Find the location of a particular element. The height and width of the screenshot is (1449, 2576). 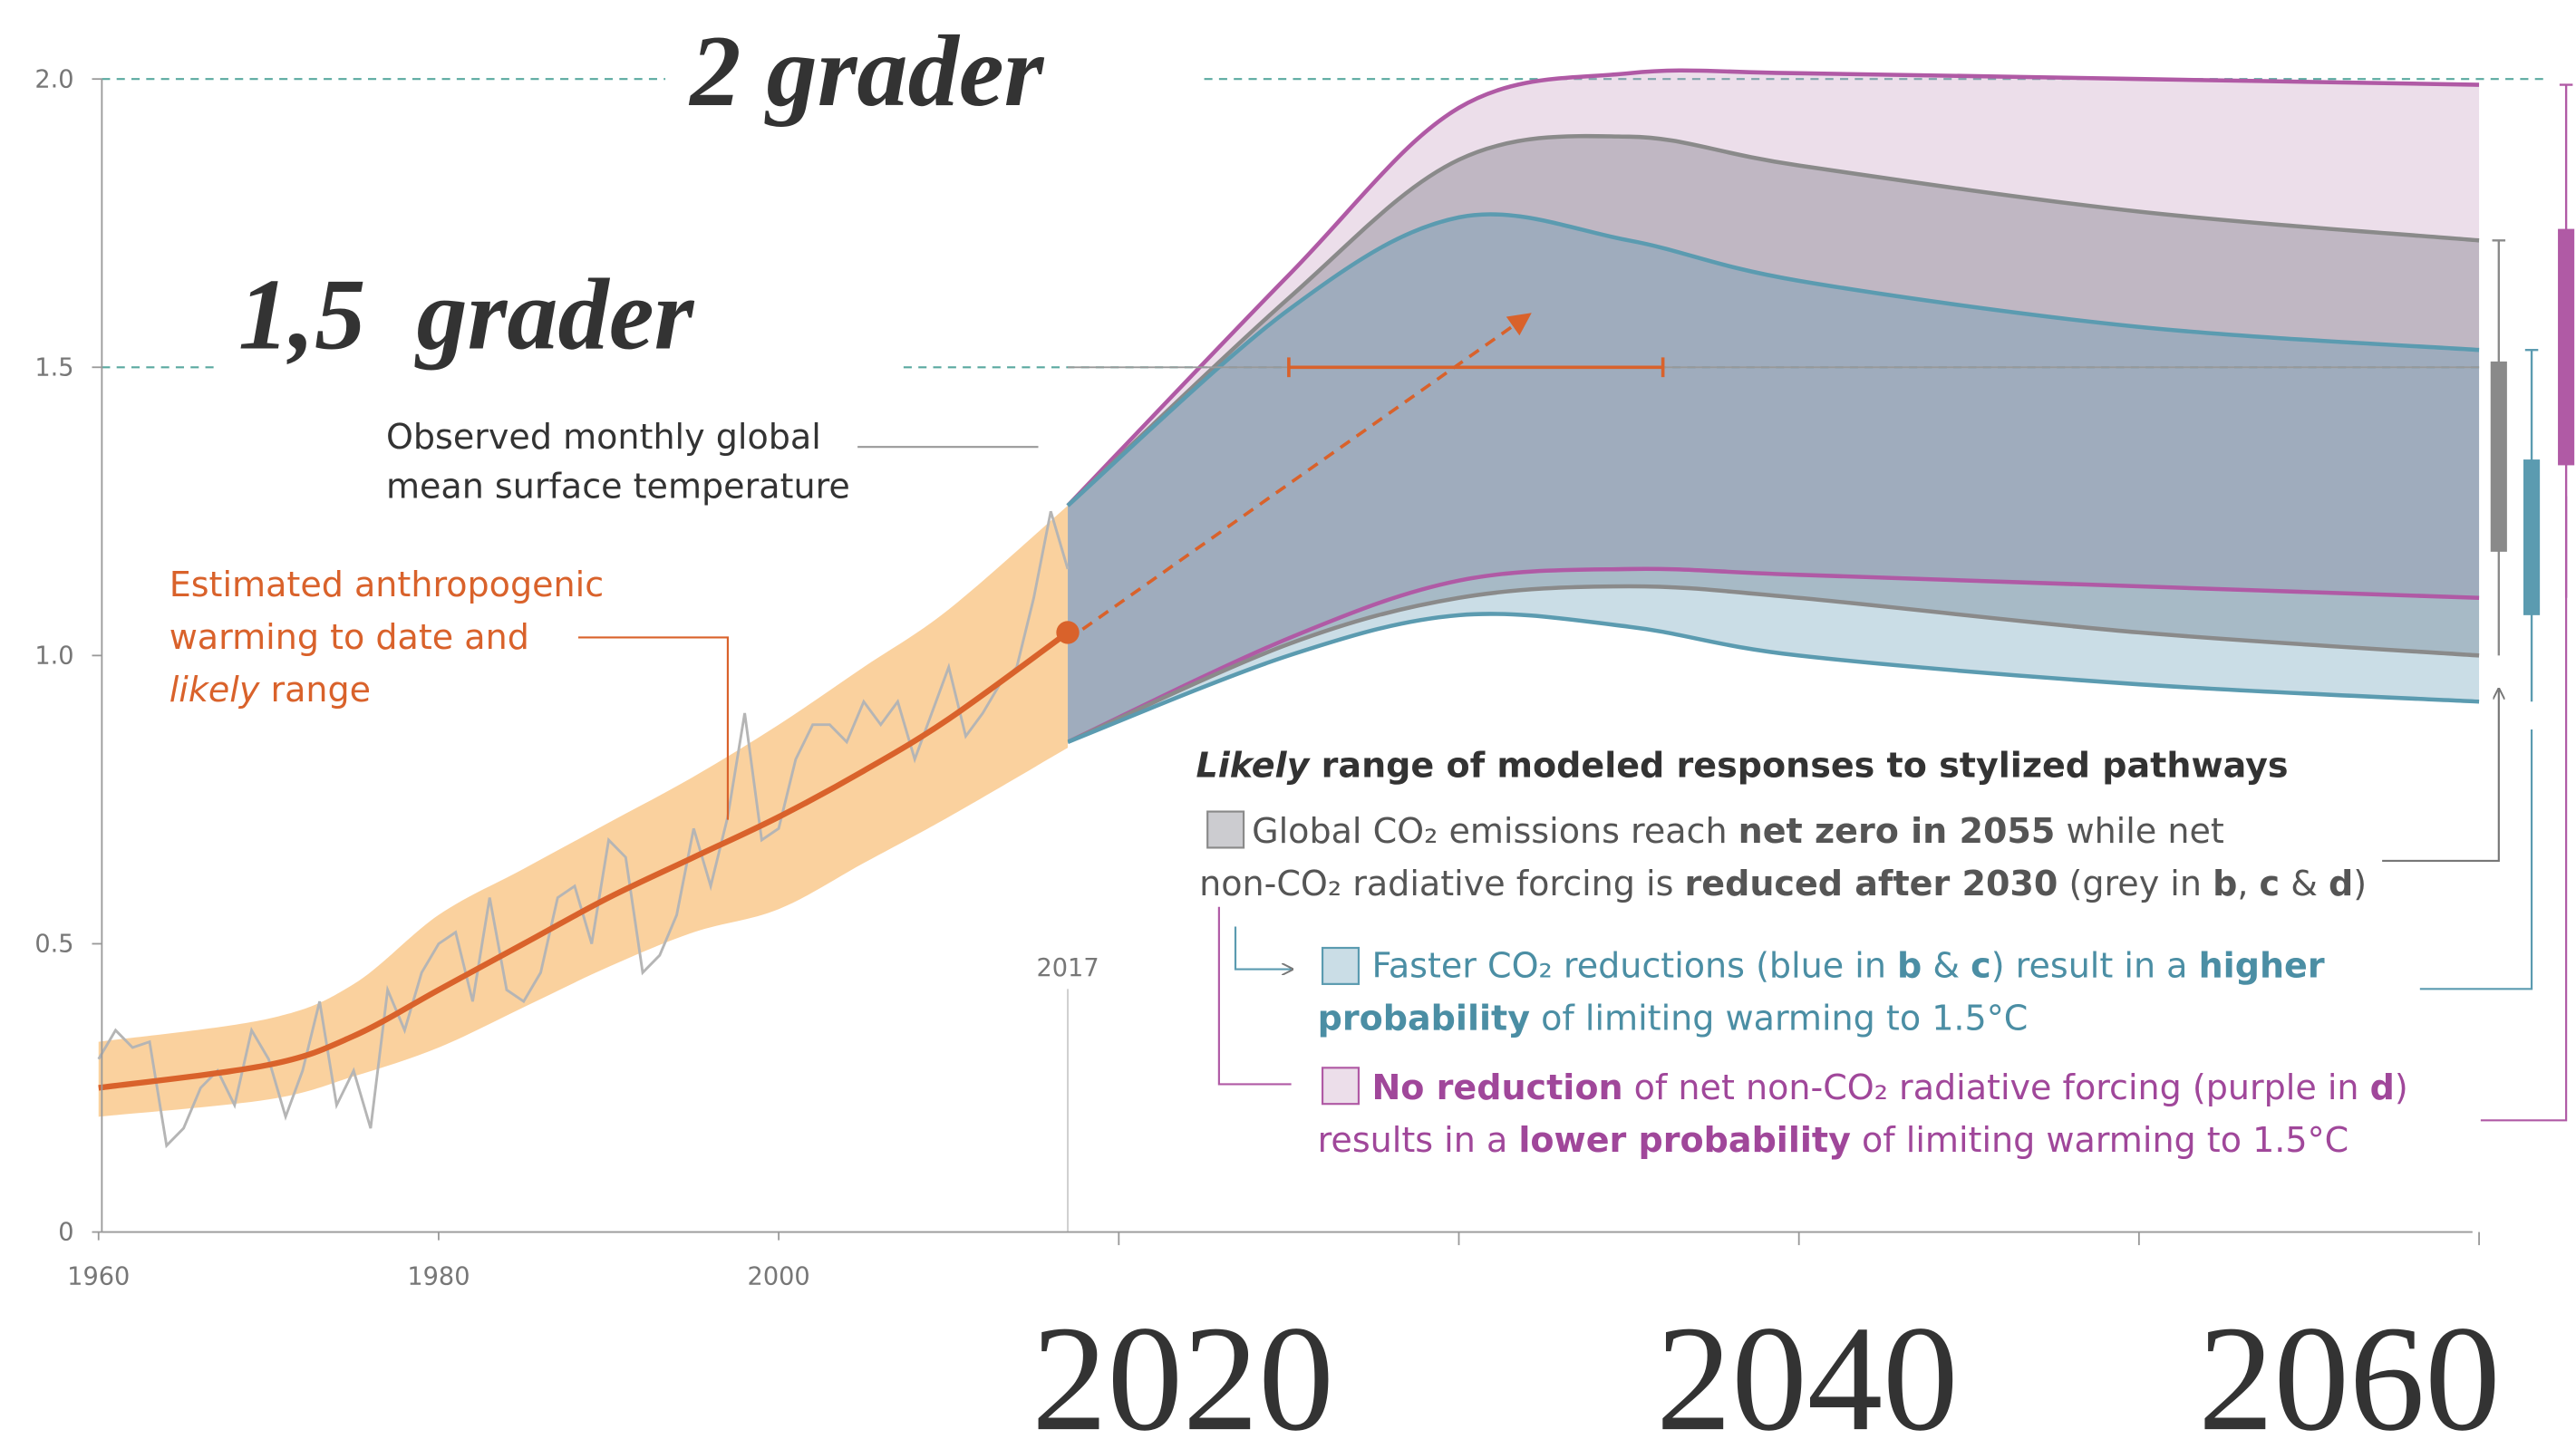

label-part: likely is located at coordinates (214, 690).